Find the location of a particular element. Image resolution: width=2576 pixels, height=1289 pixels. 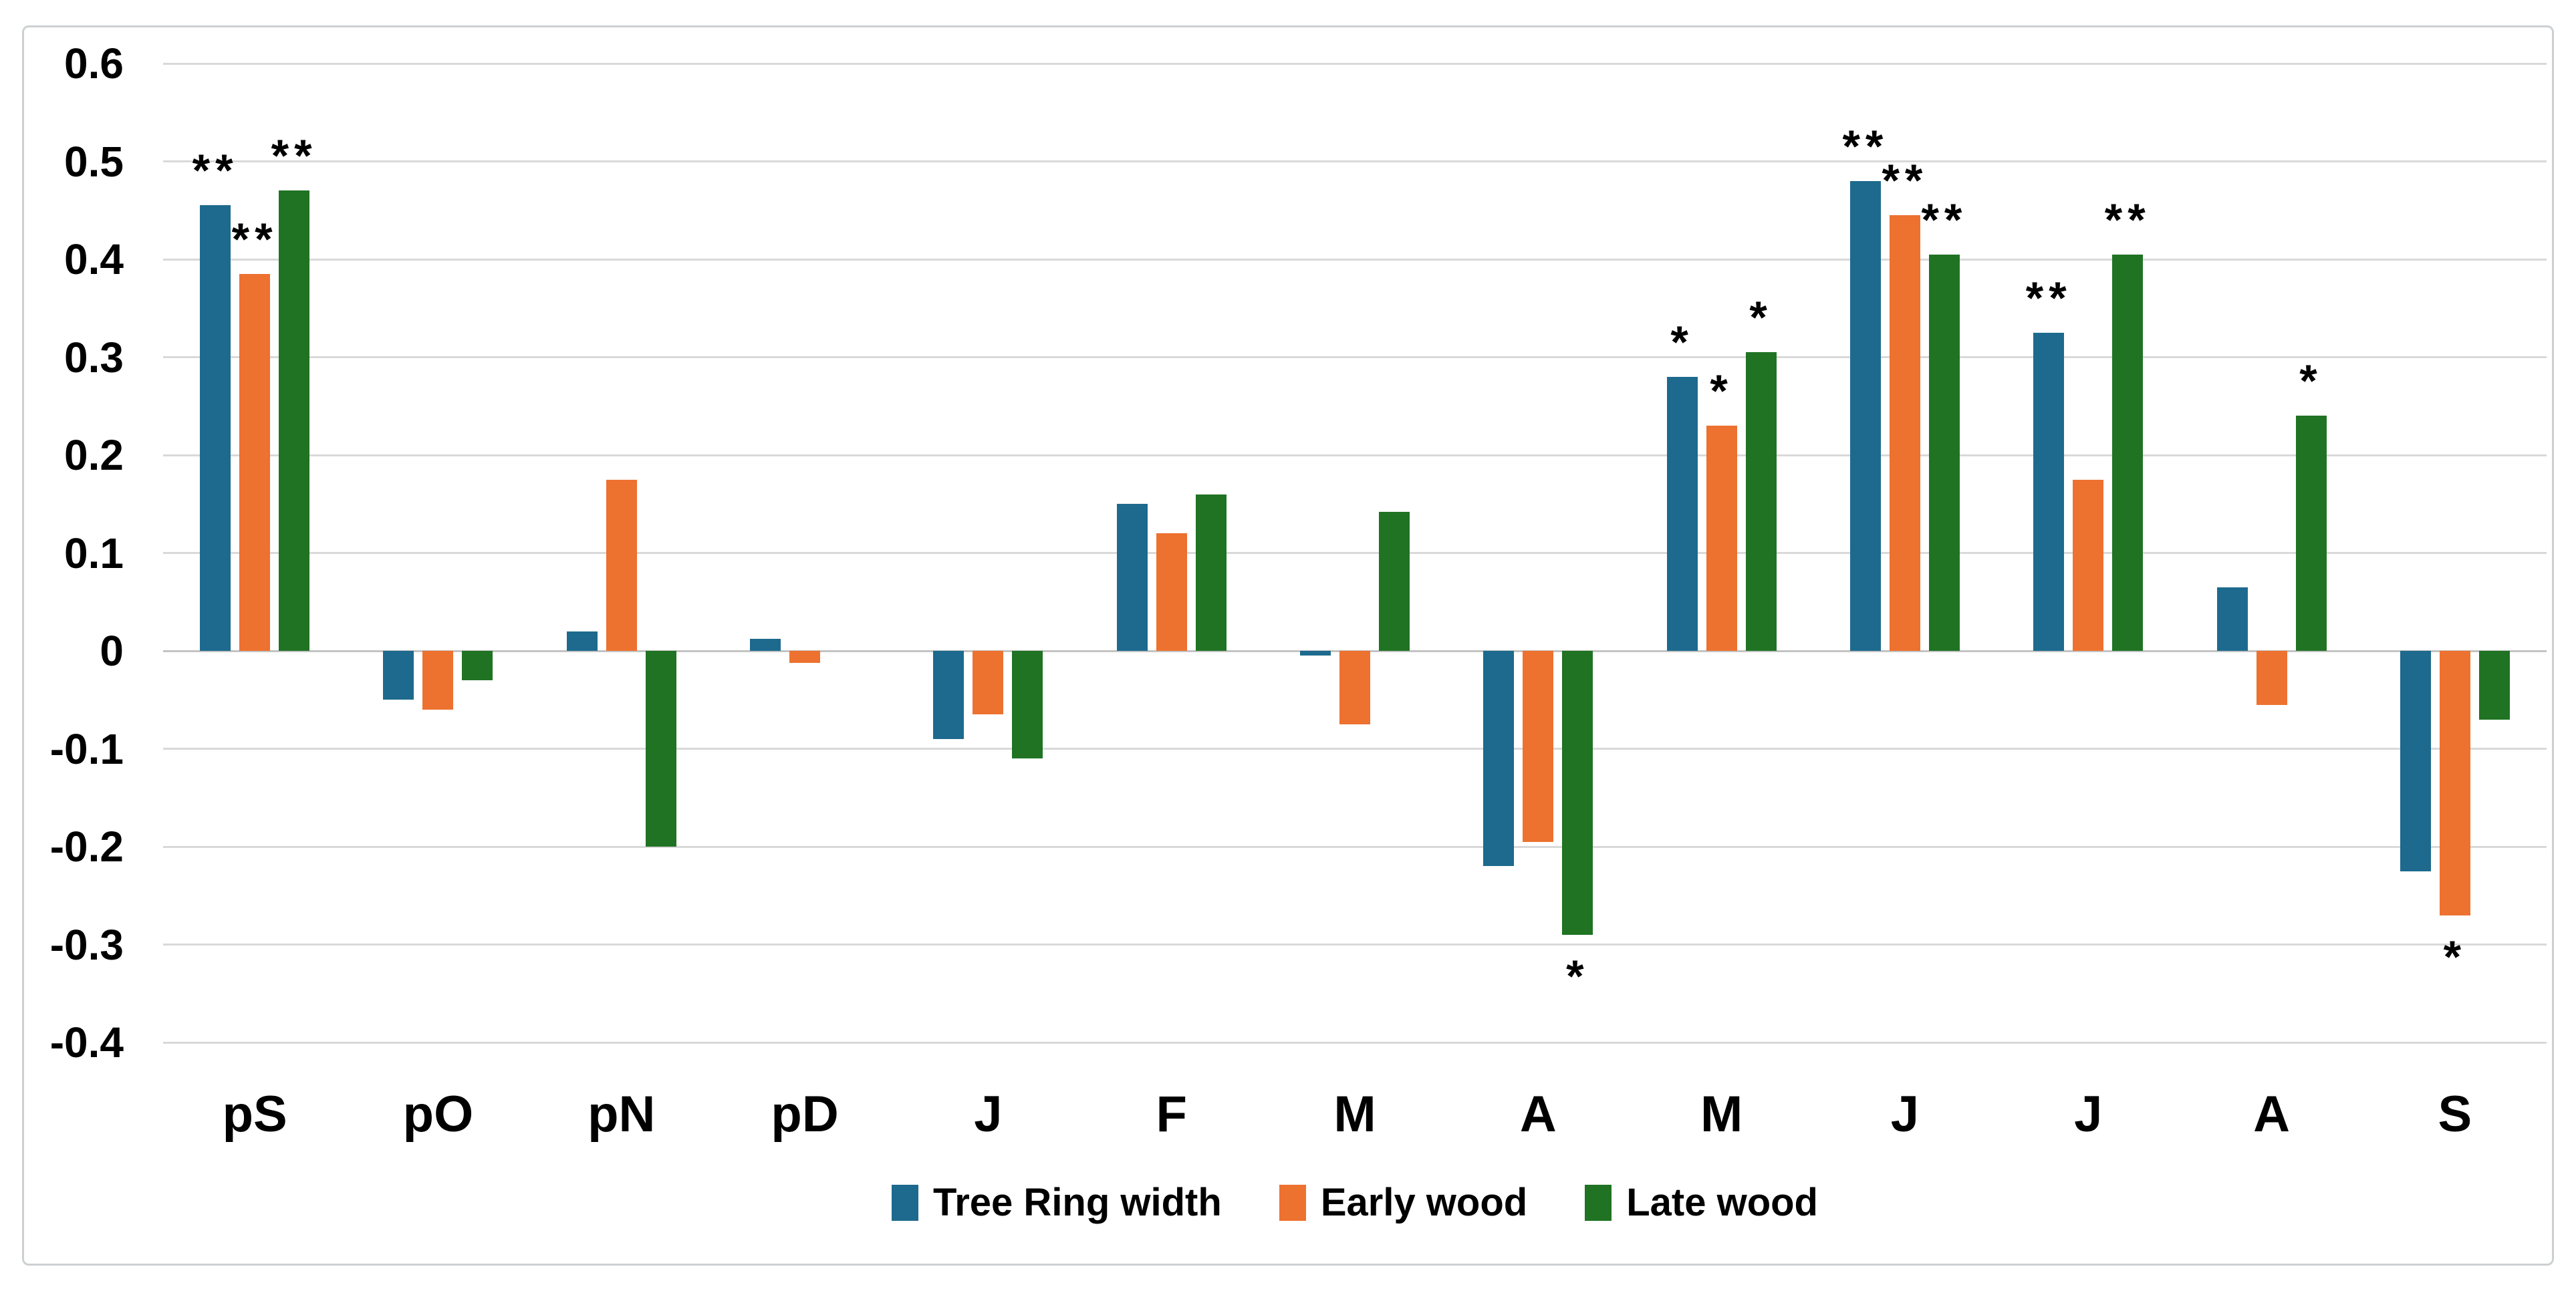

legend-item: Late wood is located at coordinates (1701, 1202).